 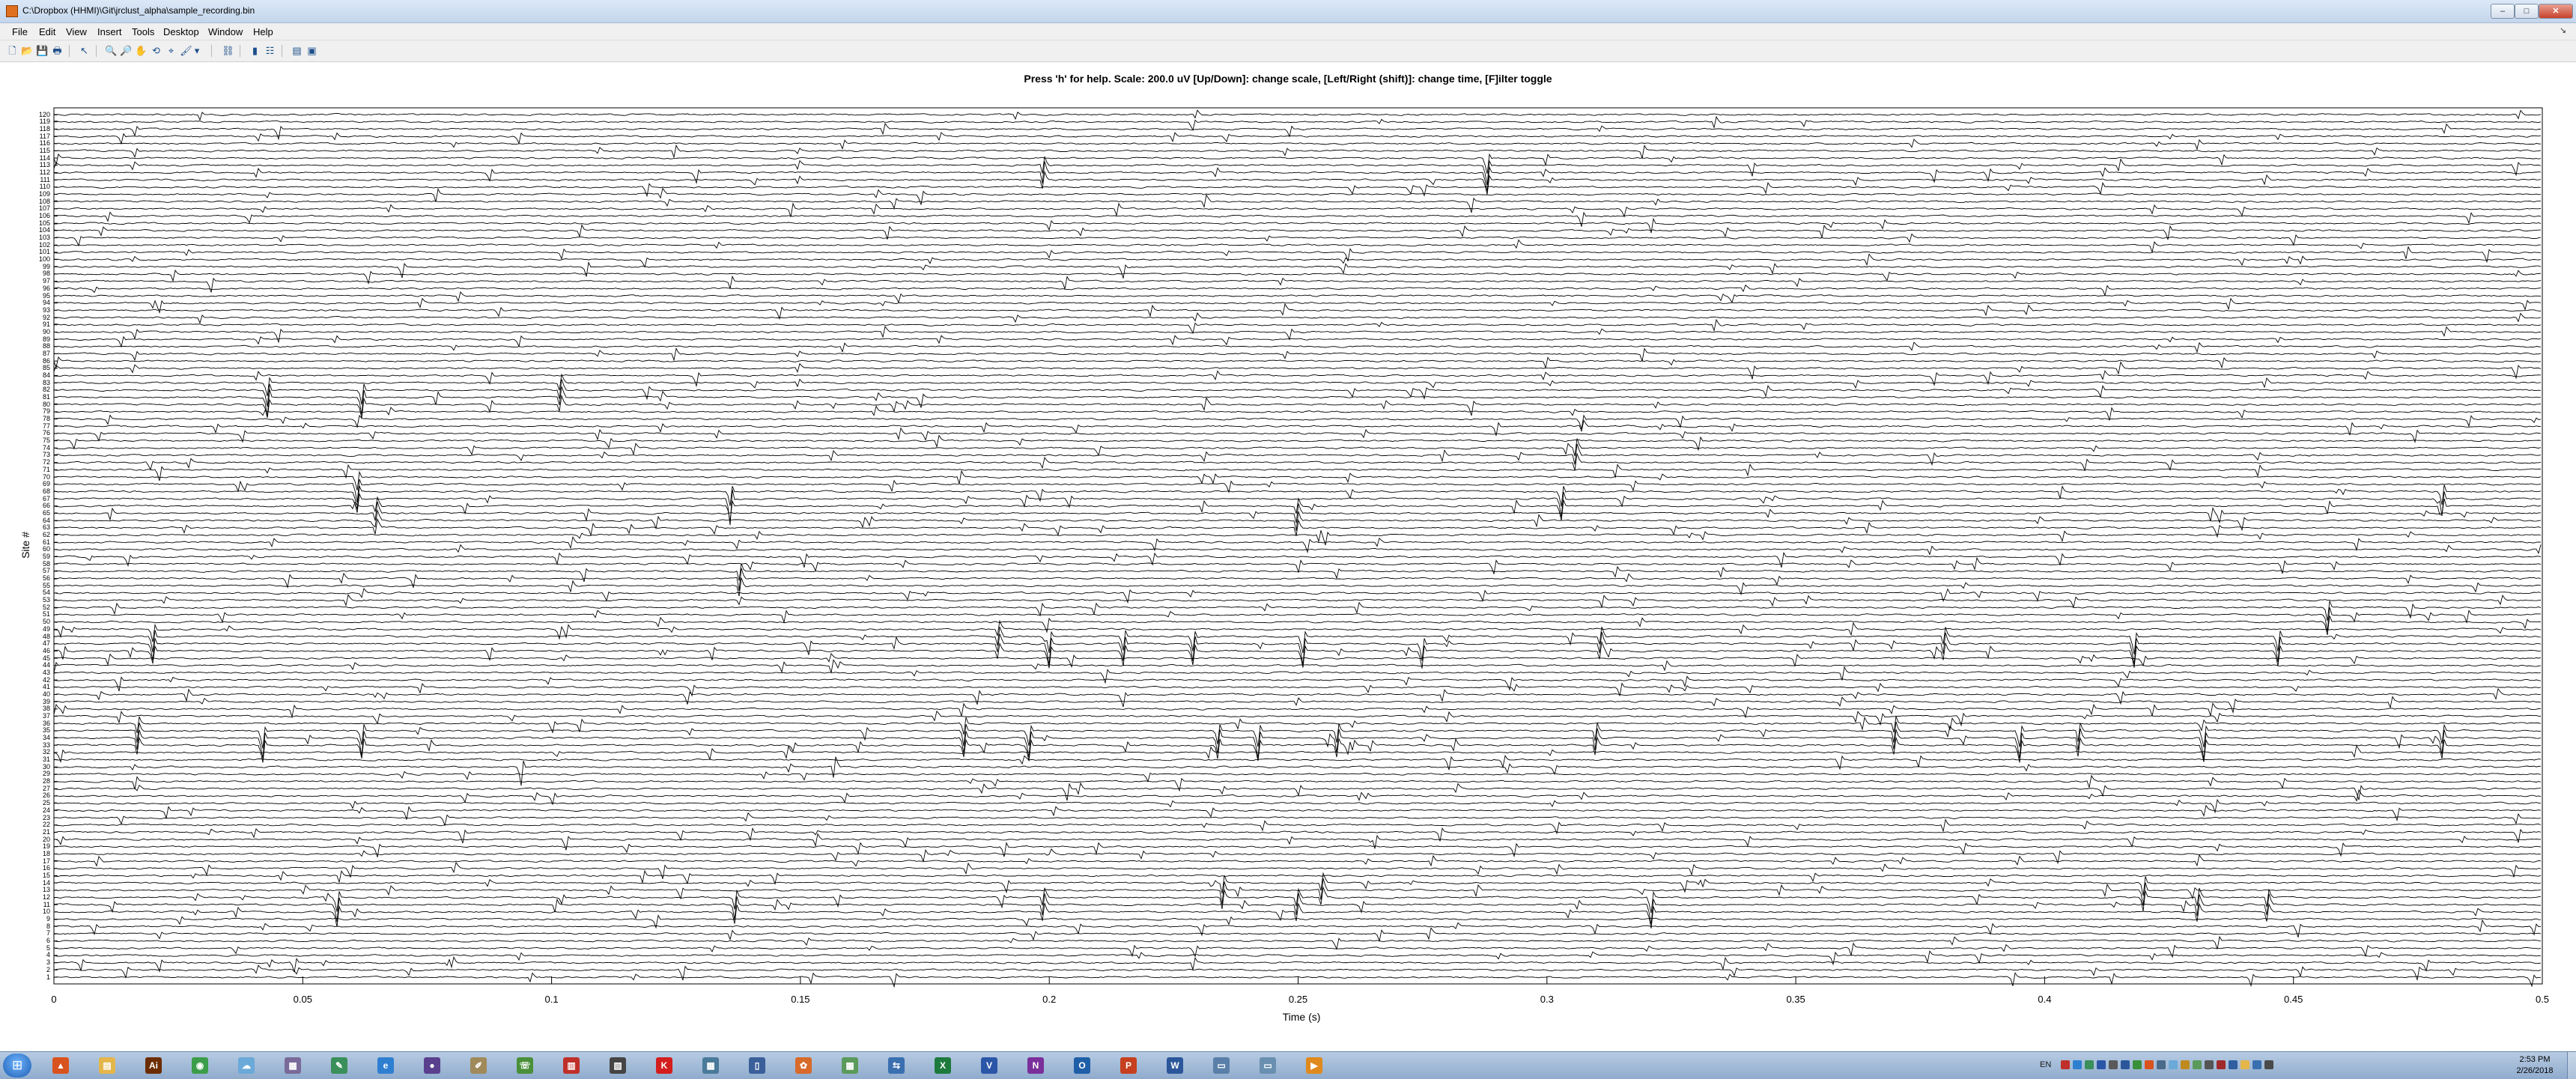 I want to click on menu-insert: Insert, so click(x=109, y=31).